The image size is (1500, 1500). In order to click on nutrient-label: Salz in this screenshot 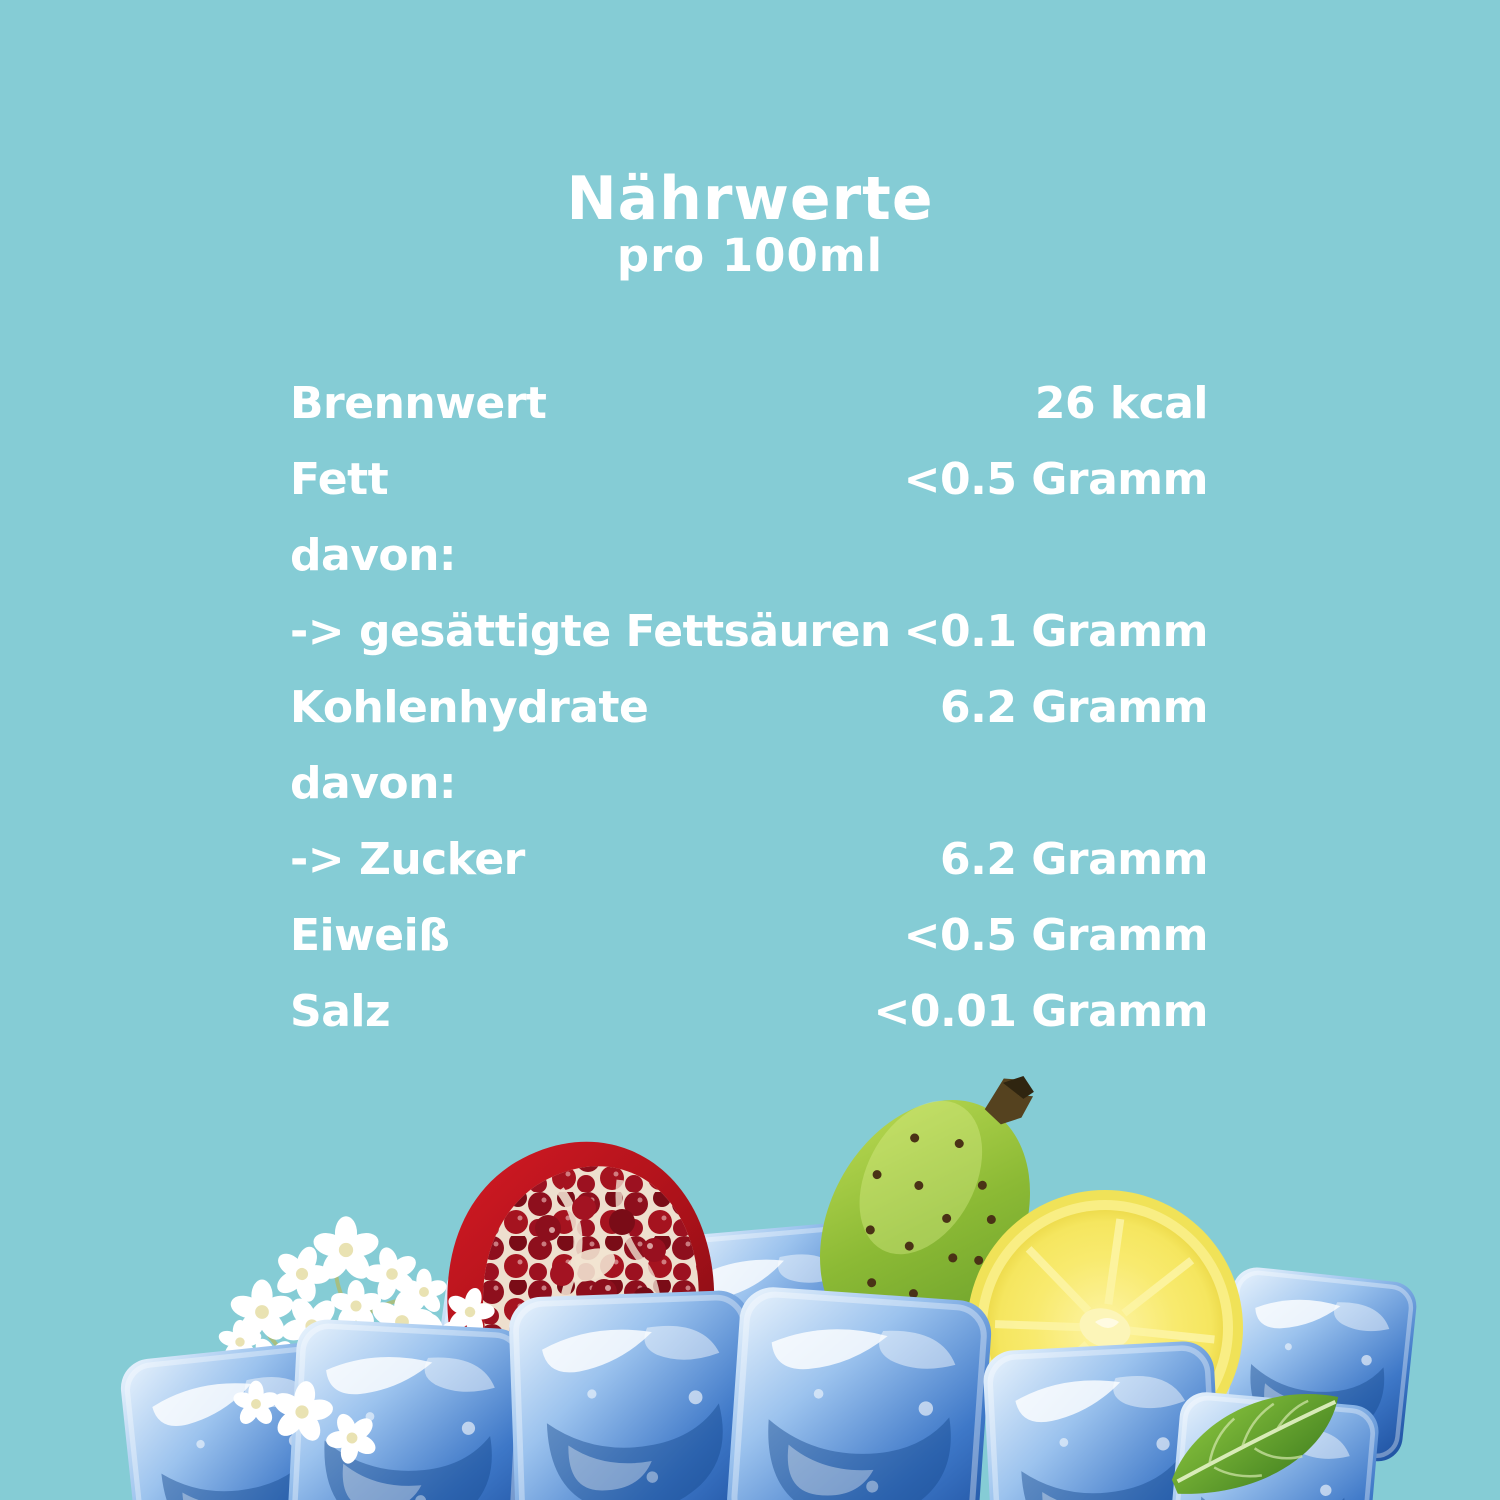, I will do `click(340, 1011)`.